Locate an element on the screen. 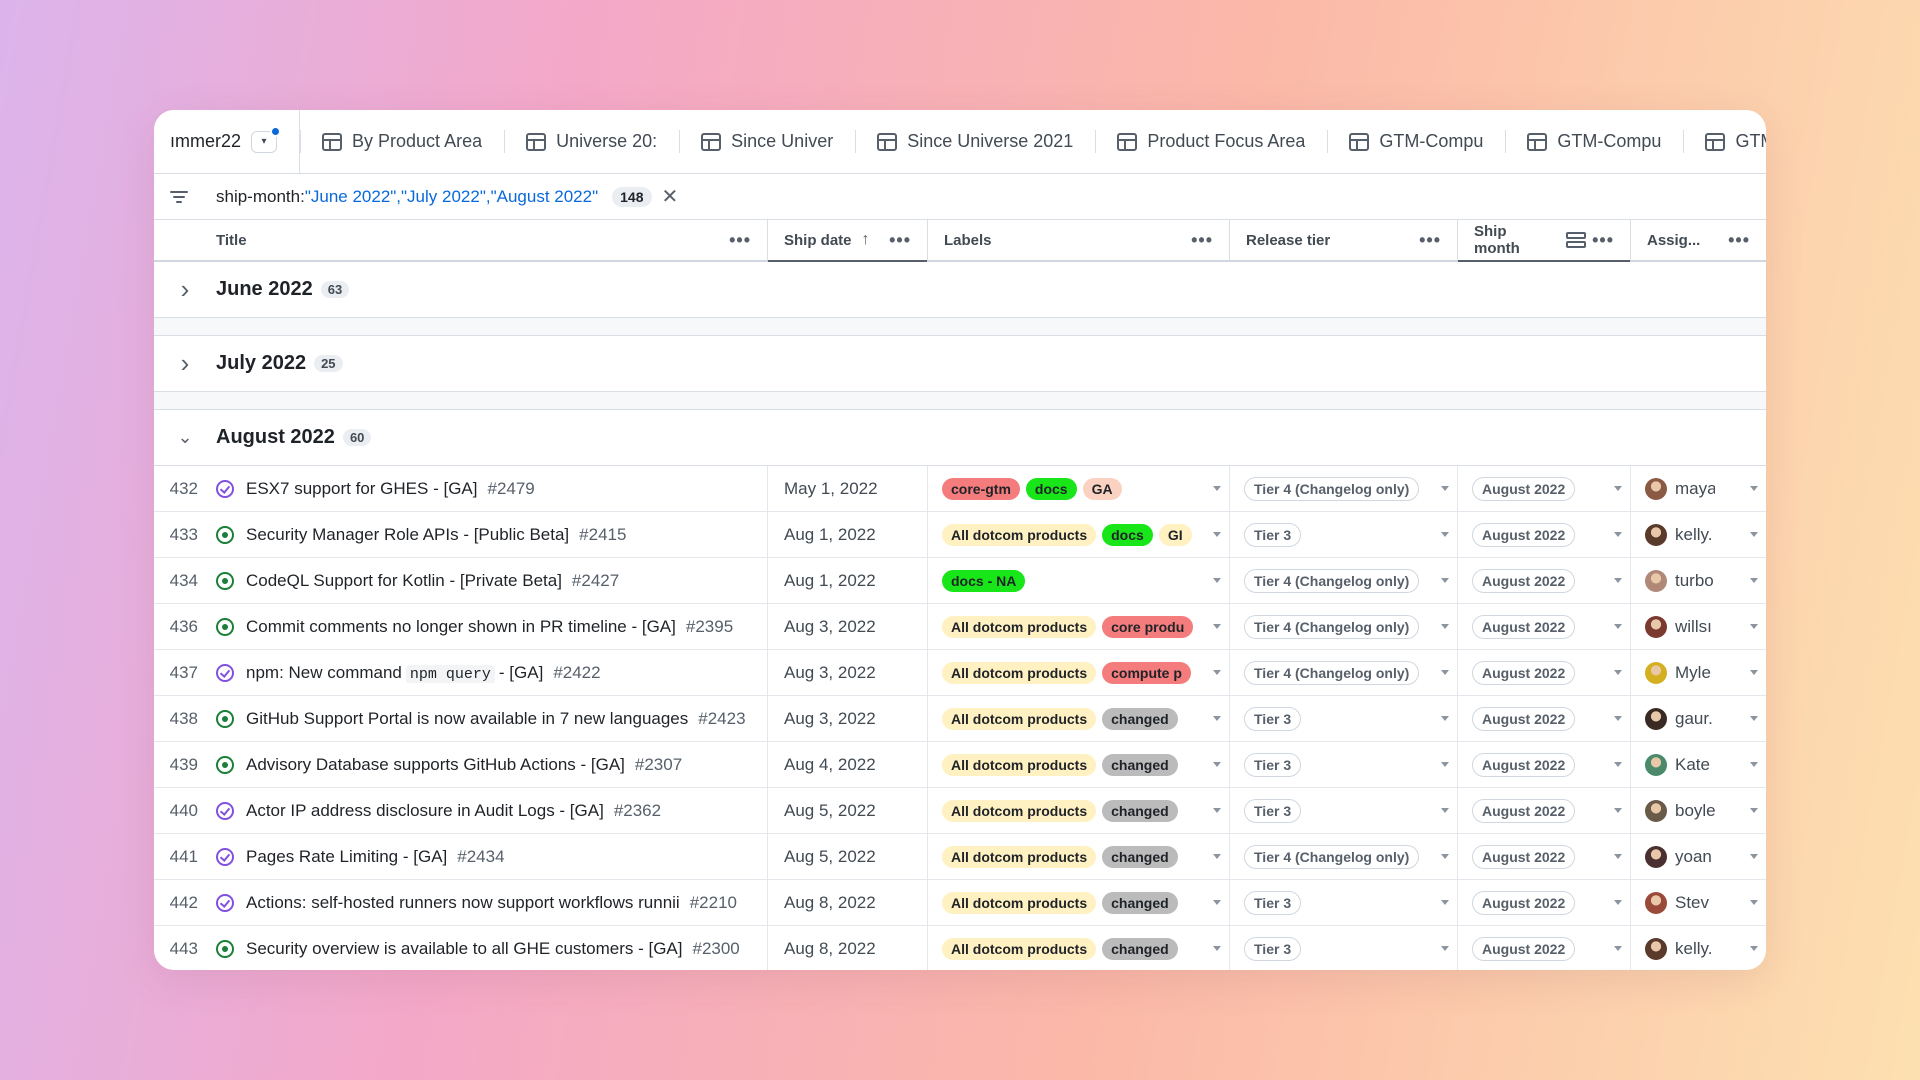 This screenshot has width=1920, height=1080. issue-title: npm: New command npm query - [GA] is located at coordinates (394, 673).